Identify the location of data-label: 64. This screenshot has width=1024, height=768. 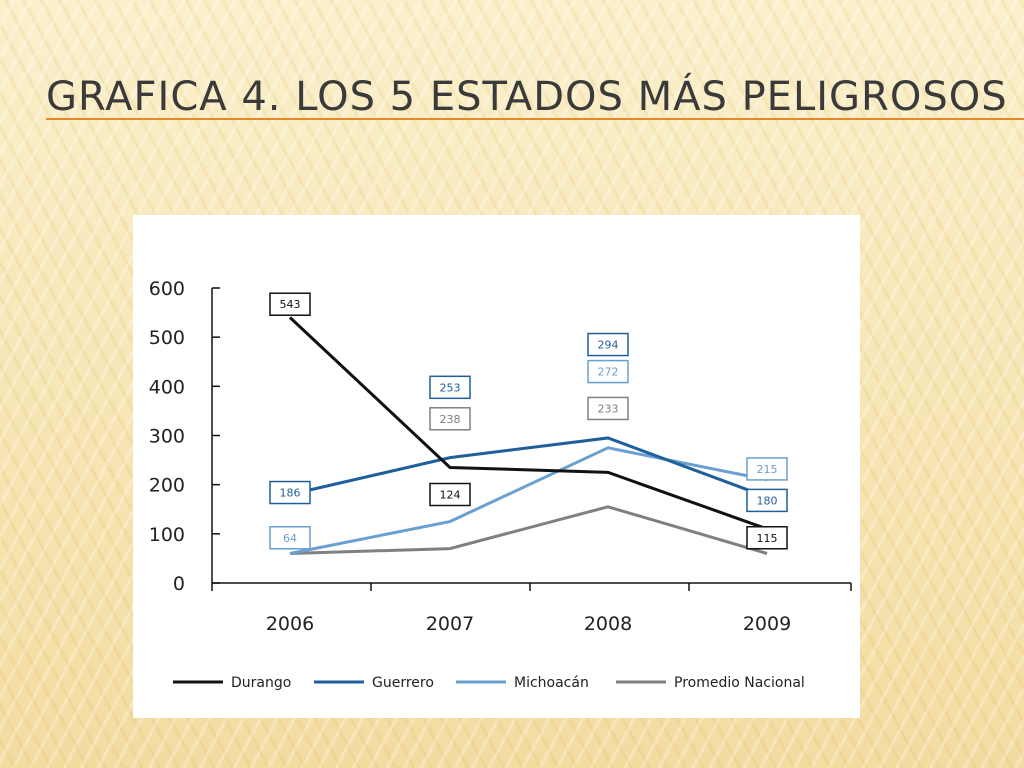
(290, 538).